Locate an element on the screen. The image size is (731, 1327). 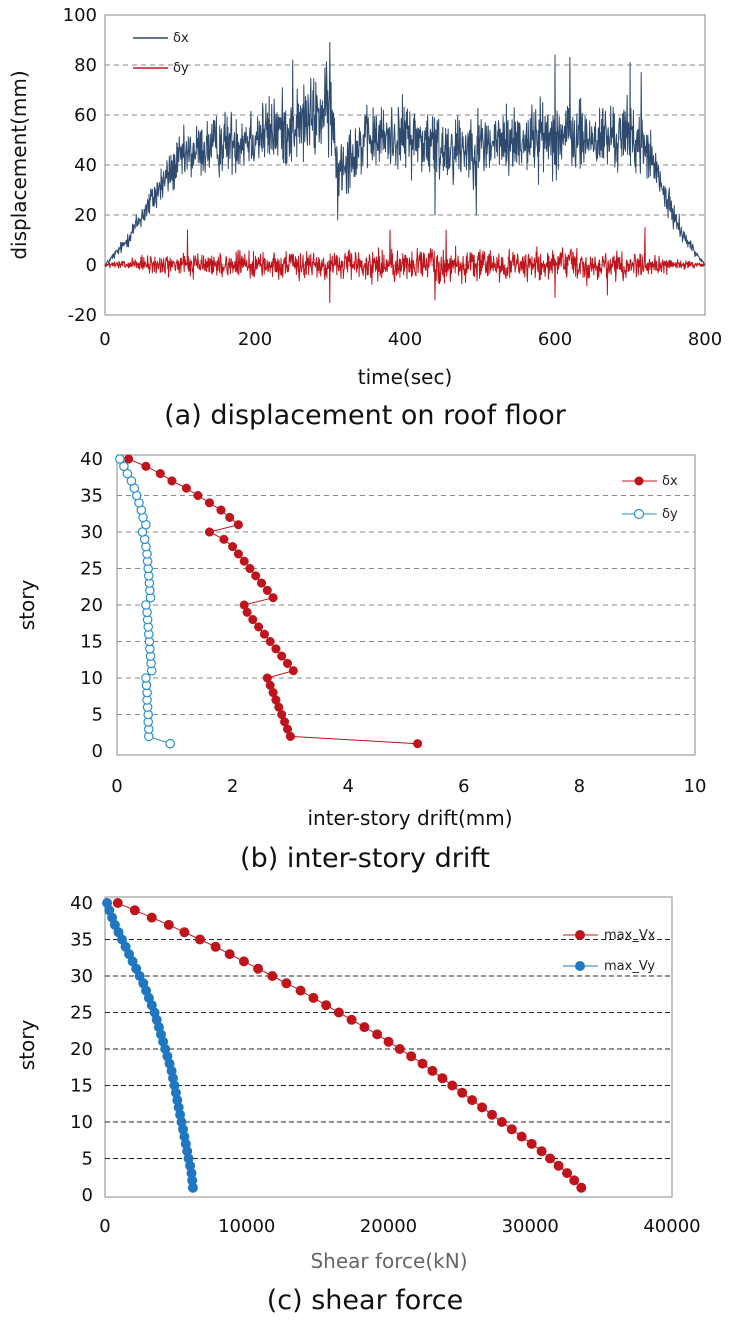
grid-c is located at coordinates (388, 1049).